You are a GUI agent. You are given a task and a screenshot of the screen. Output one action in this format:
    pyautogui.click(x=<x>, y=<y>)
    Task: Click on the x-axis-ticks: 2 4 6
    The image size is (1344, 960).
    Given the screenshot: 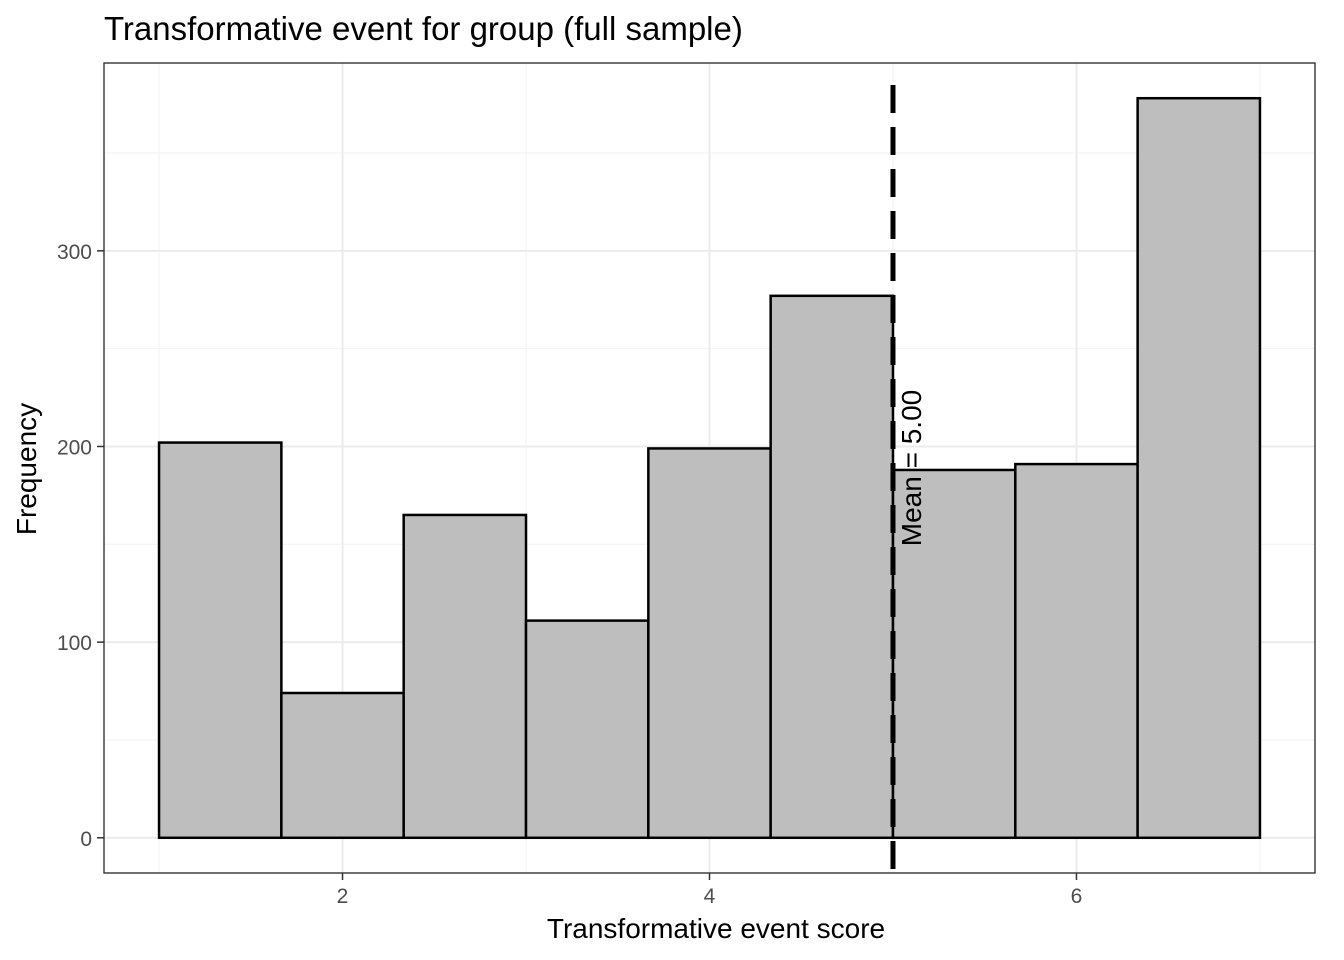 What is the action you would take?
    pyautogui.click(x=710, y=890)
    